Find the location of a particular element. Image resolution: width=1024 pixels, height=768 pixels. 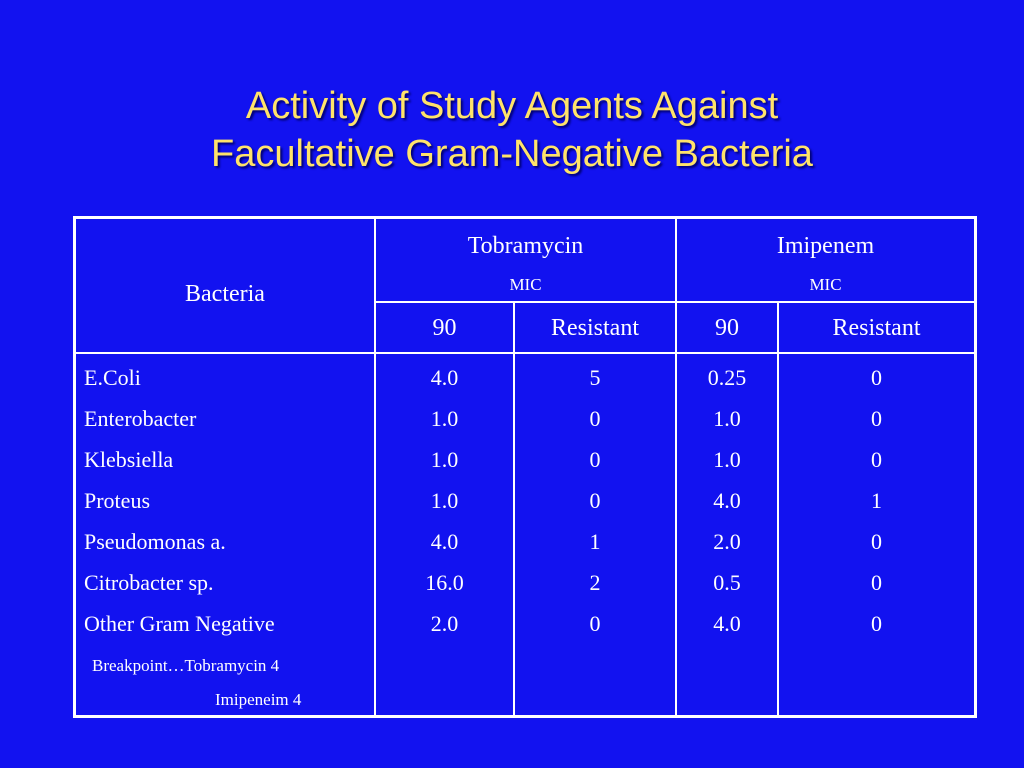

column-imi-resistant: 0 0 0 1 0 0 0 is located at coordinates (876, 500).